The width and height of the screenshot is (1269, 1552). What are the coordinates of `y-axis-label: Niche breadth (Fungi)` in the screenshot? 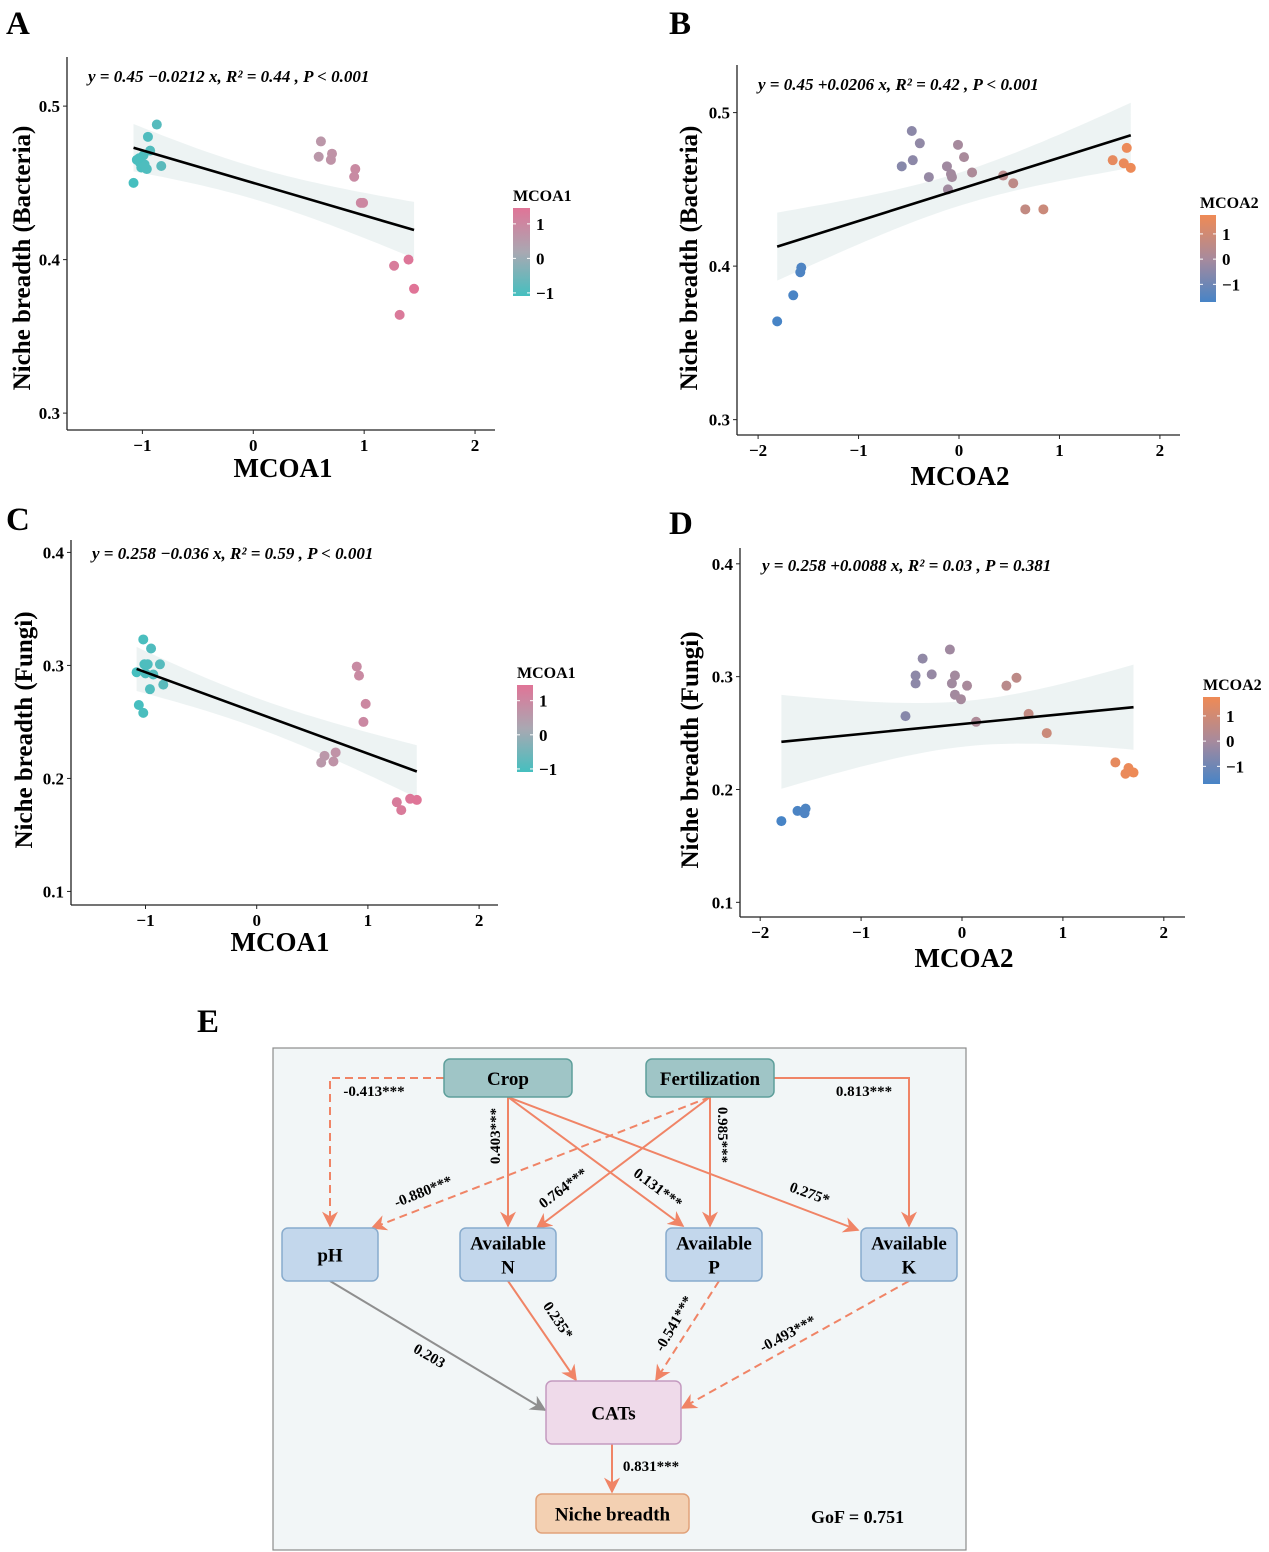 It's located at (690, 749).